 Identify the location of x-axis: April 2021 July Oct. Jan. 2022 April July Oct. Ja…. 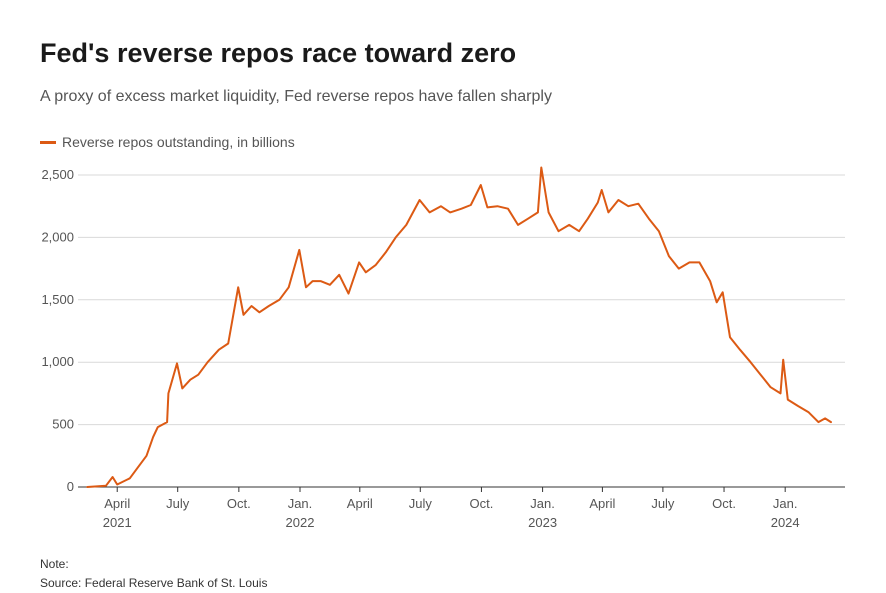
(461, 508).